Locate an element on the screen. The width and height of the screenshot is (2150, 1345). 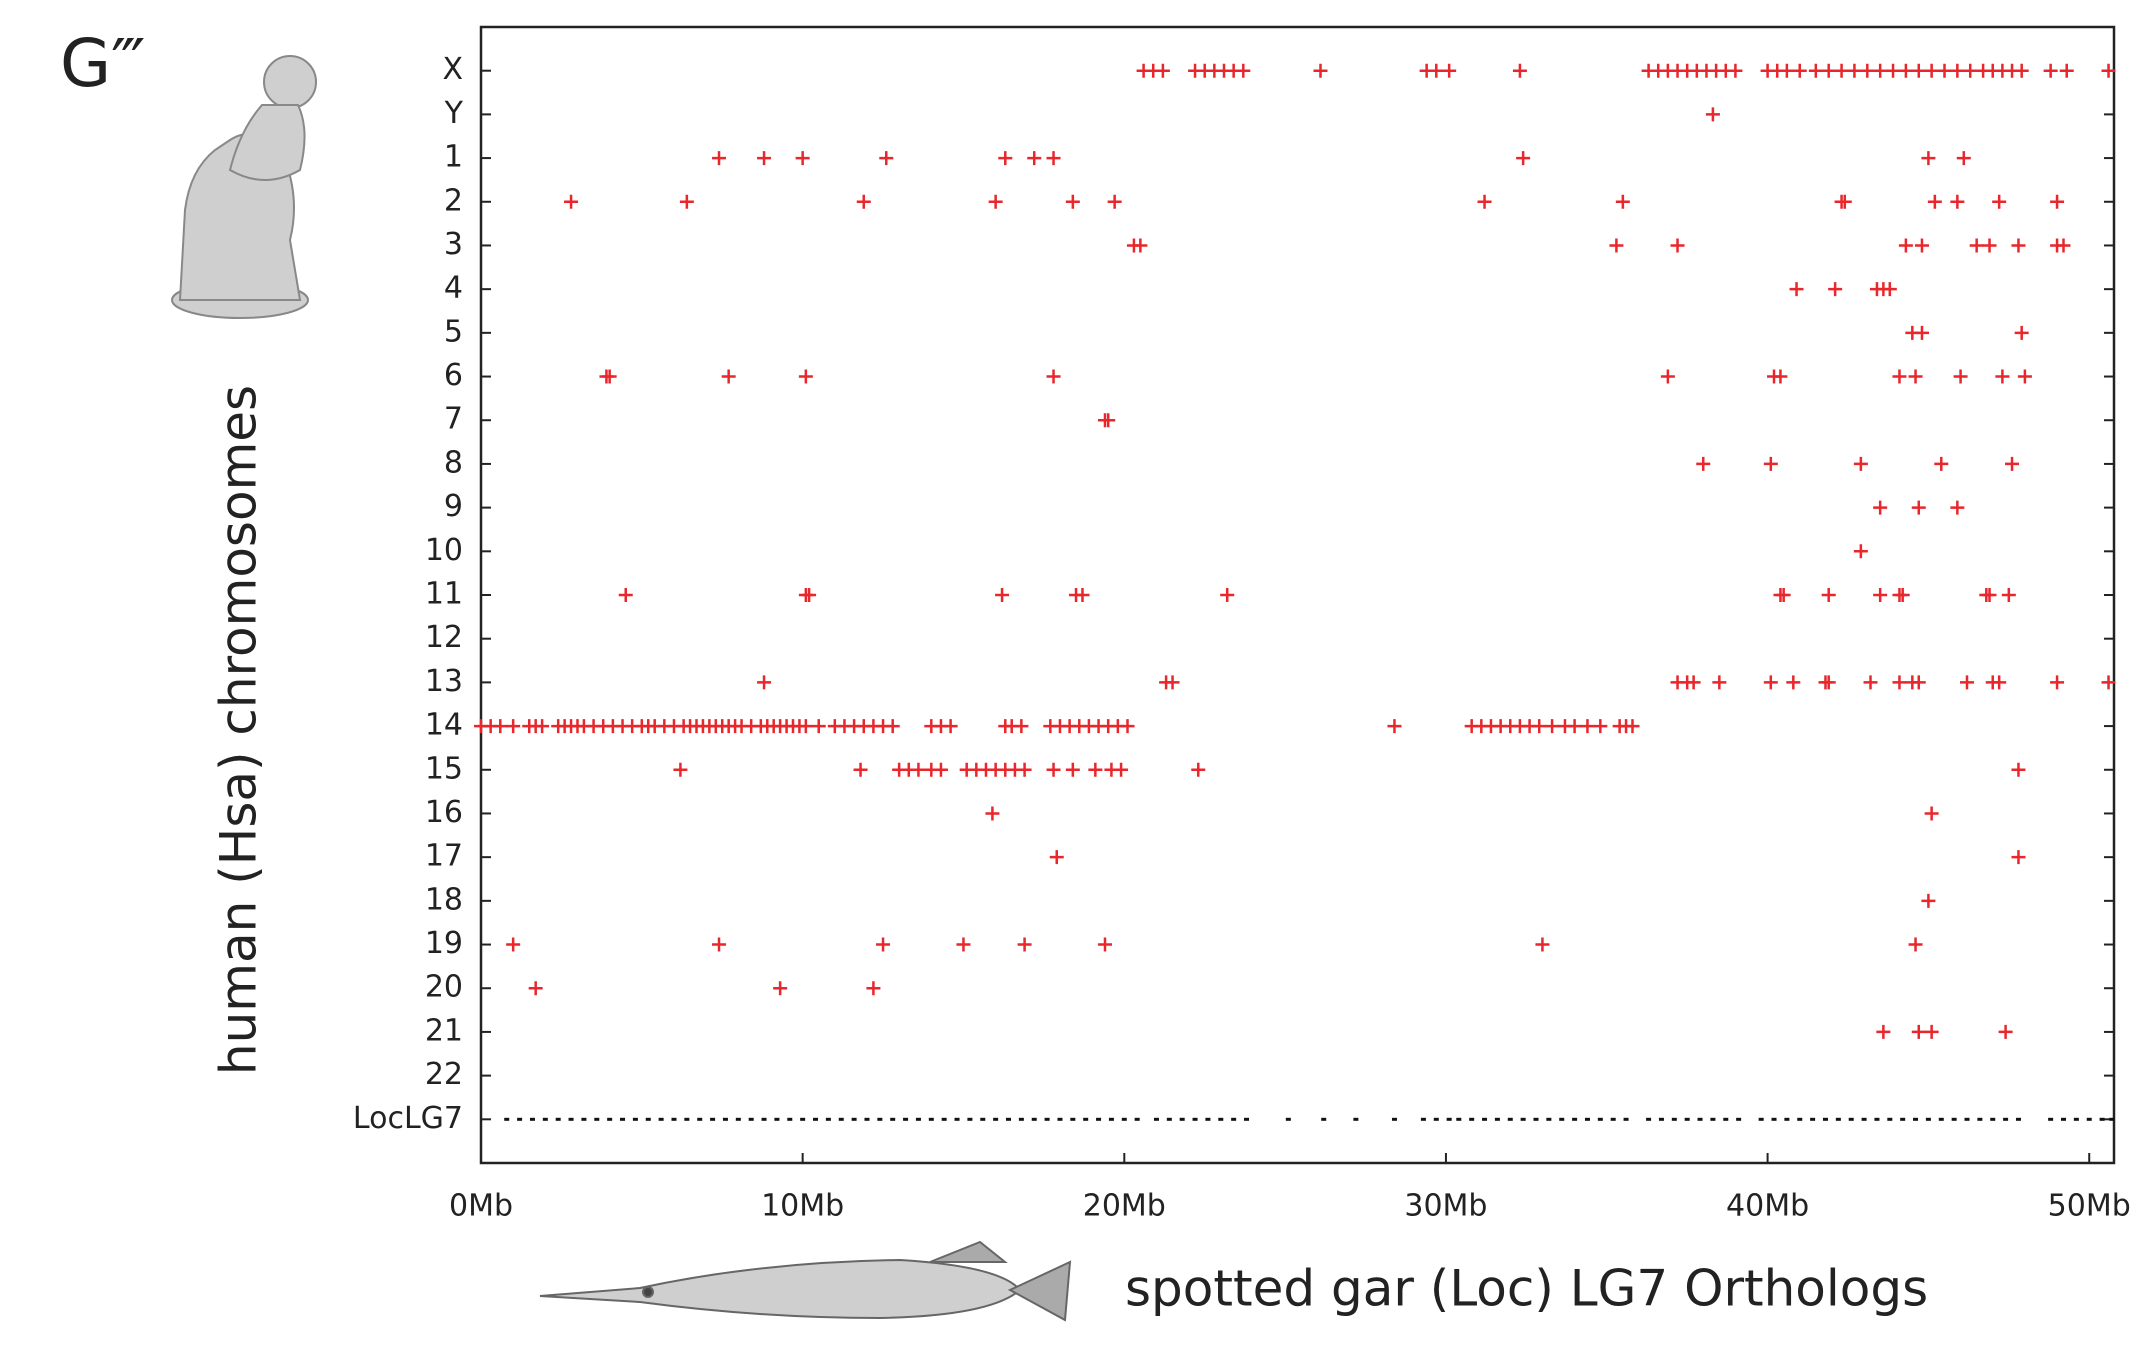
y-tick-label: 22 is located at coordinates (444, 1074).